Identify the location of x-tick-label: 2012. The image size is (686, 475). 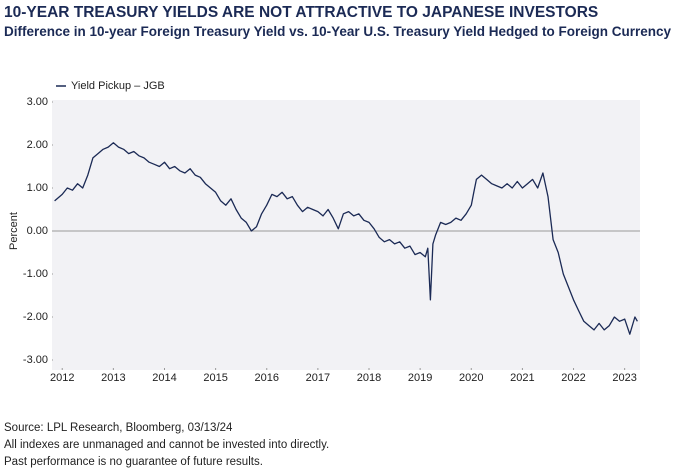
(62, 378).